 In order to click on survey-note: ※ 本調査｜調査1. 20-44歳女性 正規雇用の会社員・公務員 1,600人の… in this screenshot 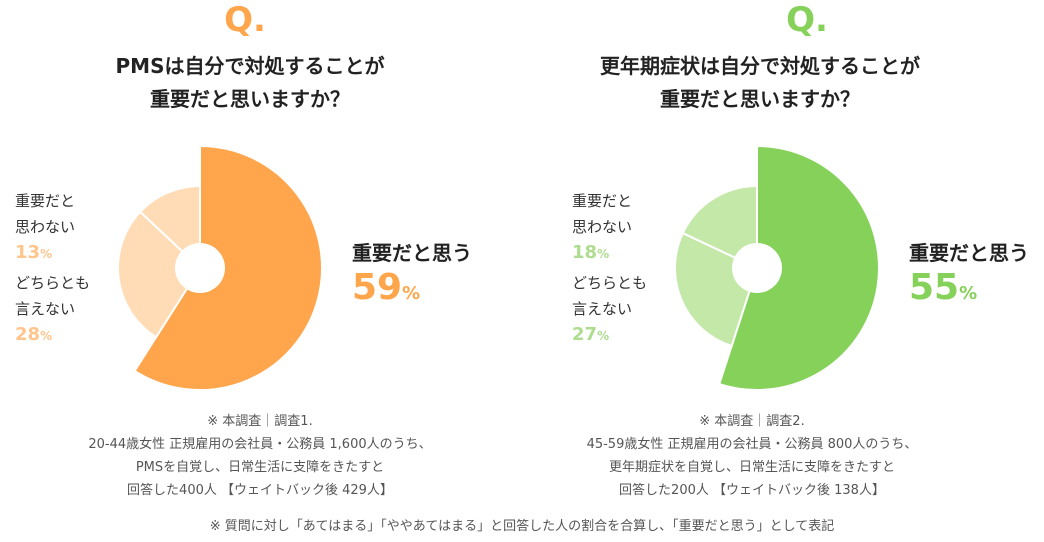, I will do `click(260, 456)`.